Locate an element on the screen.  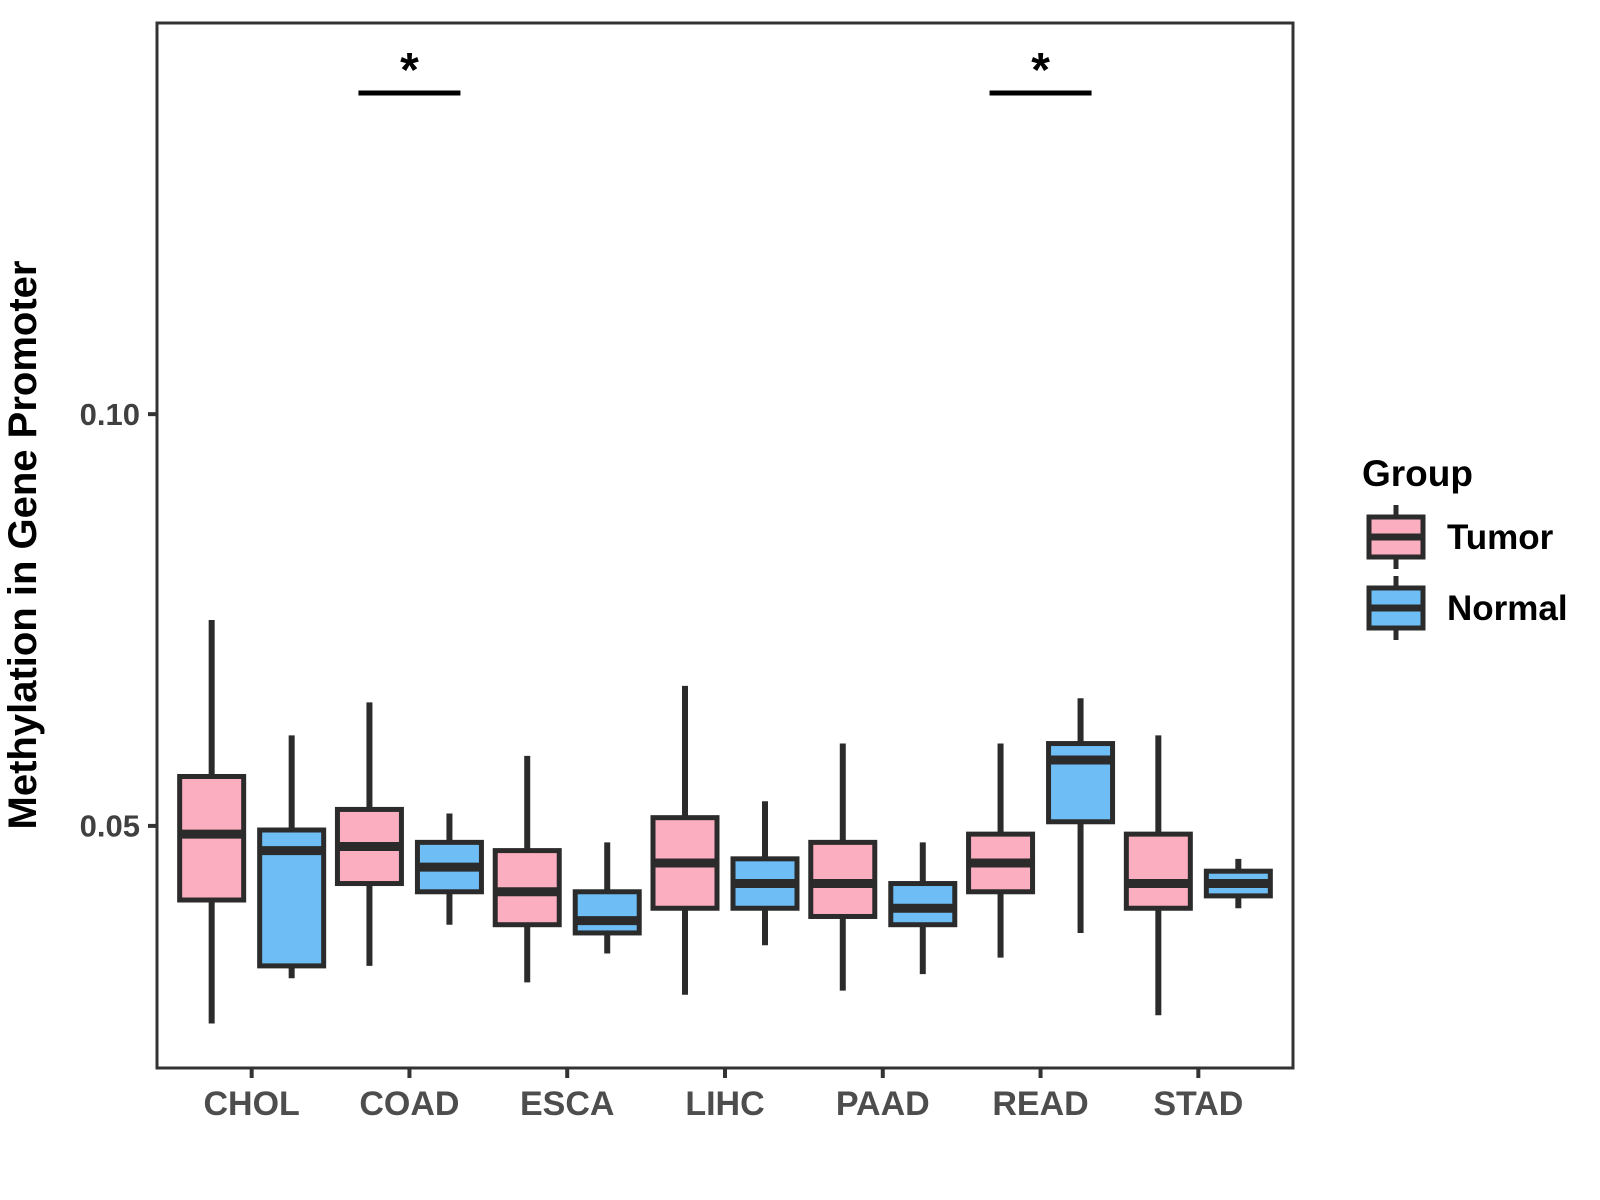
box-normal-READ is located at coordinates (1081, 815).